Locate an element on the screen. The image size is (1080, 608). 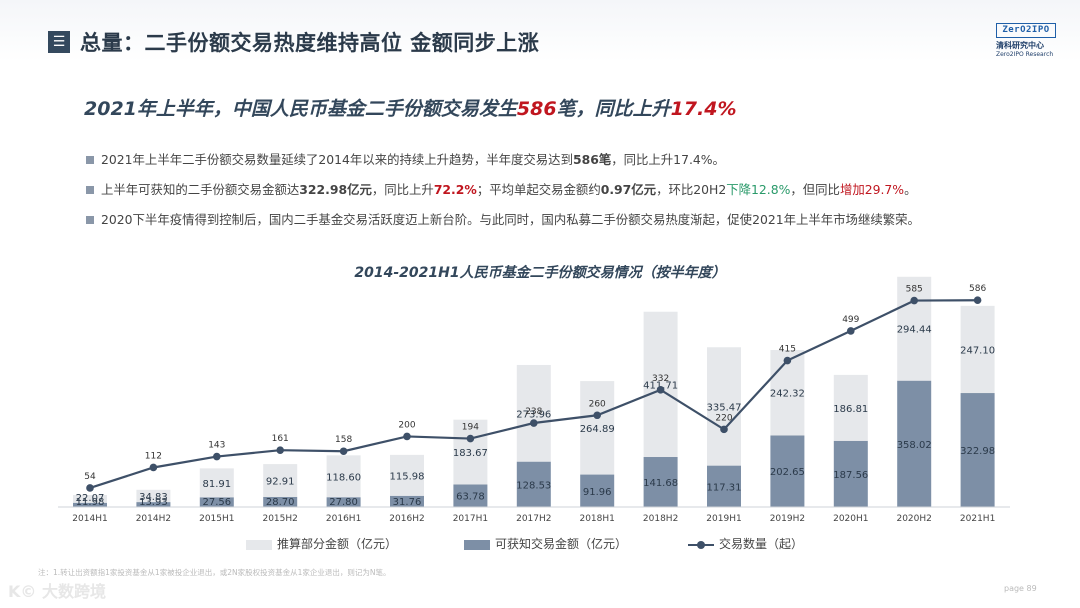
menu-icon: ☰ is located at coordinates (59, 42).